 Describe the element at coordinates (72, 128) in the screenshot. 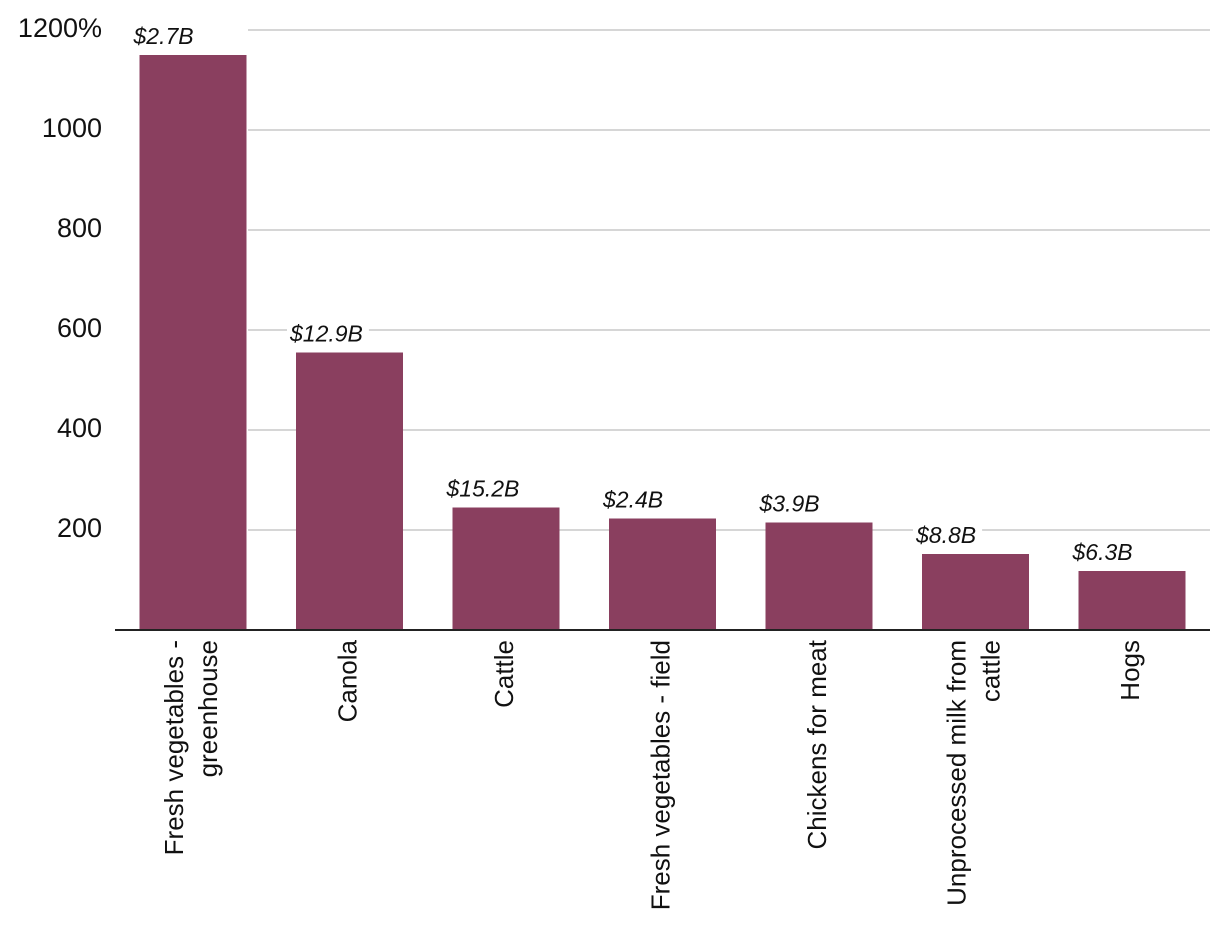

I see `y-tick-label: 1000` at that location.